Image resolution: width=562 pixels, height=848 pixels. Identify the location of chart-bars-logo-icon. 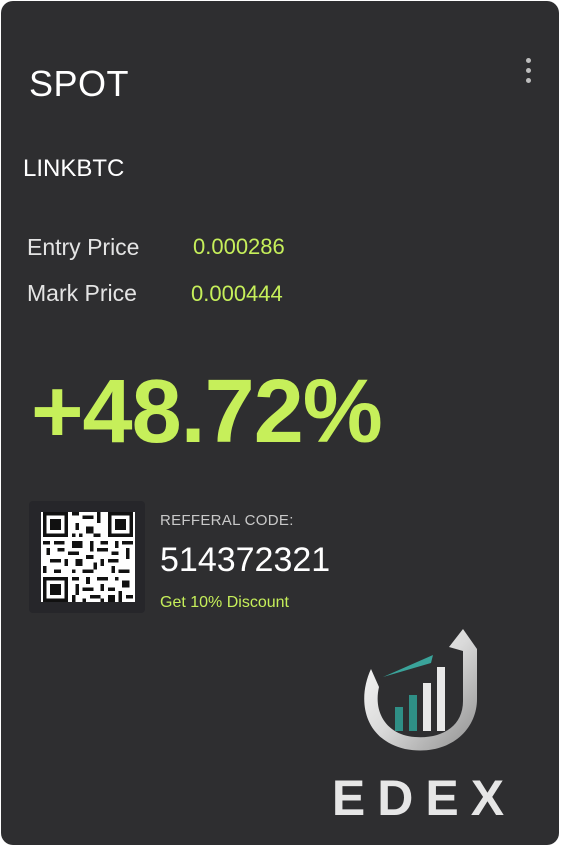
(418, 694).